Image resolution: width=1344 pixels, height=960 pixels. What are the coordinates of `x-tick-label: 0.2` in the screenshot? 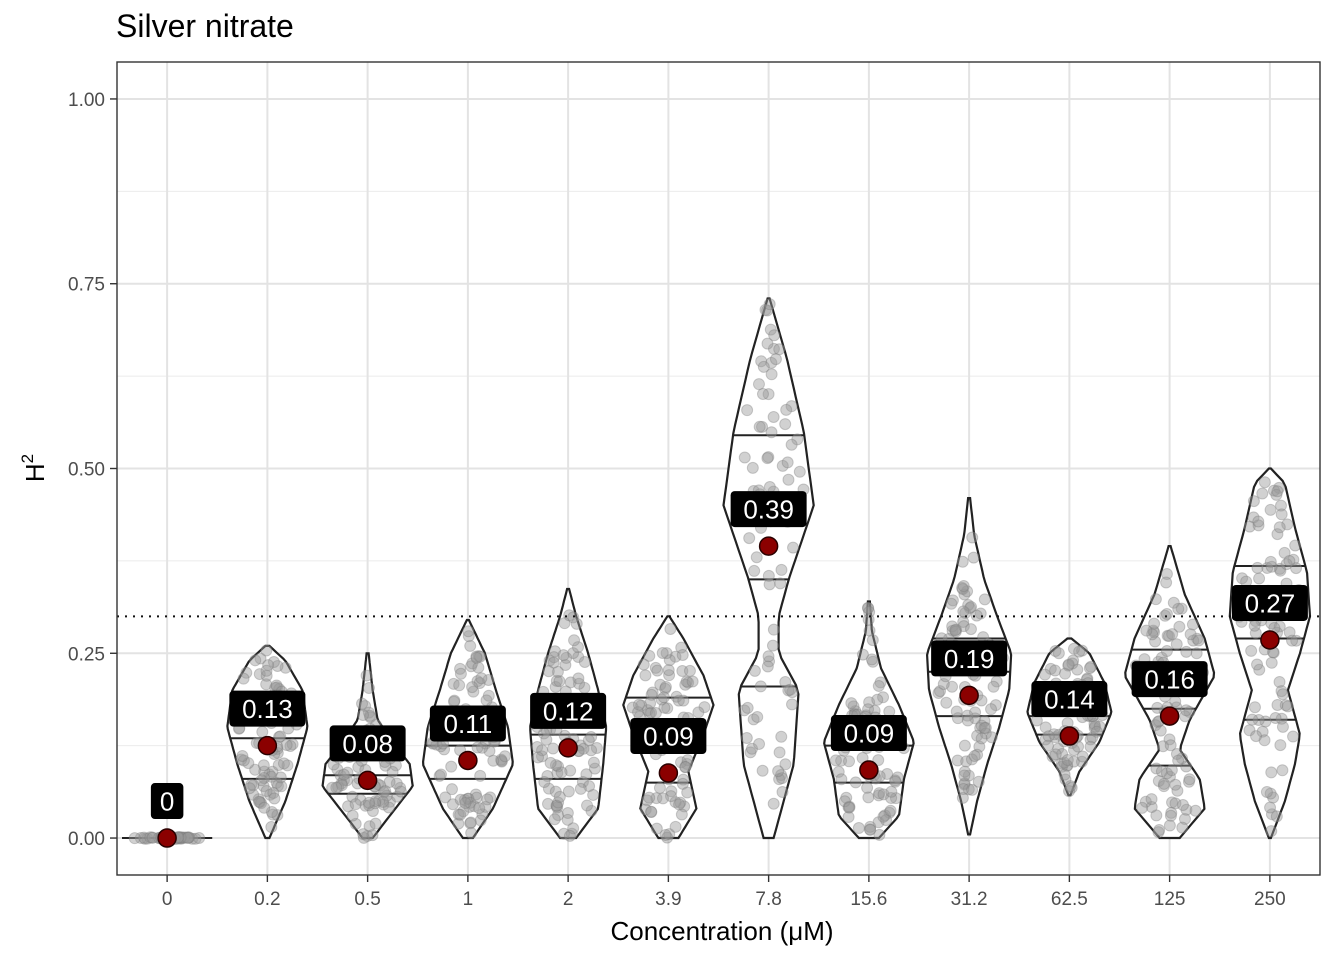 It's located at (267, 899).